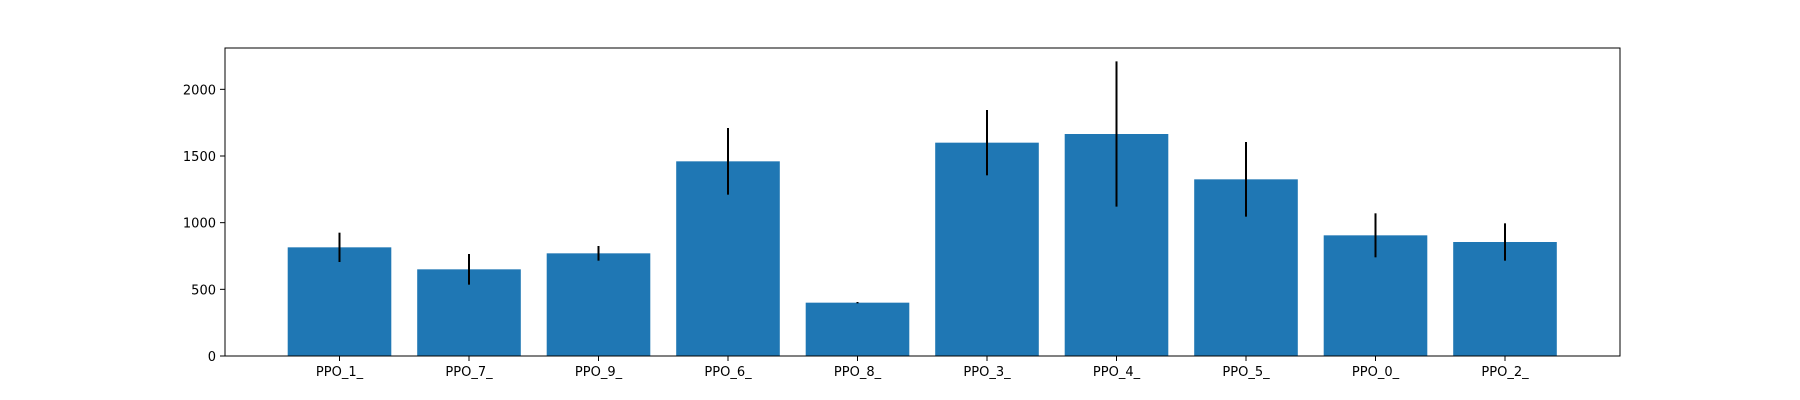 The image size is (1800, 400). Describe the element at coordinates (203, 290) in the screenshot. I see `y-tick-label: 500` at that location.